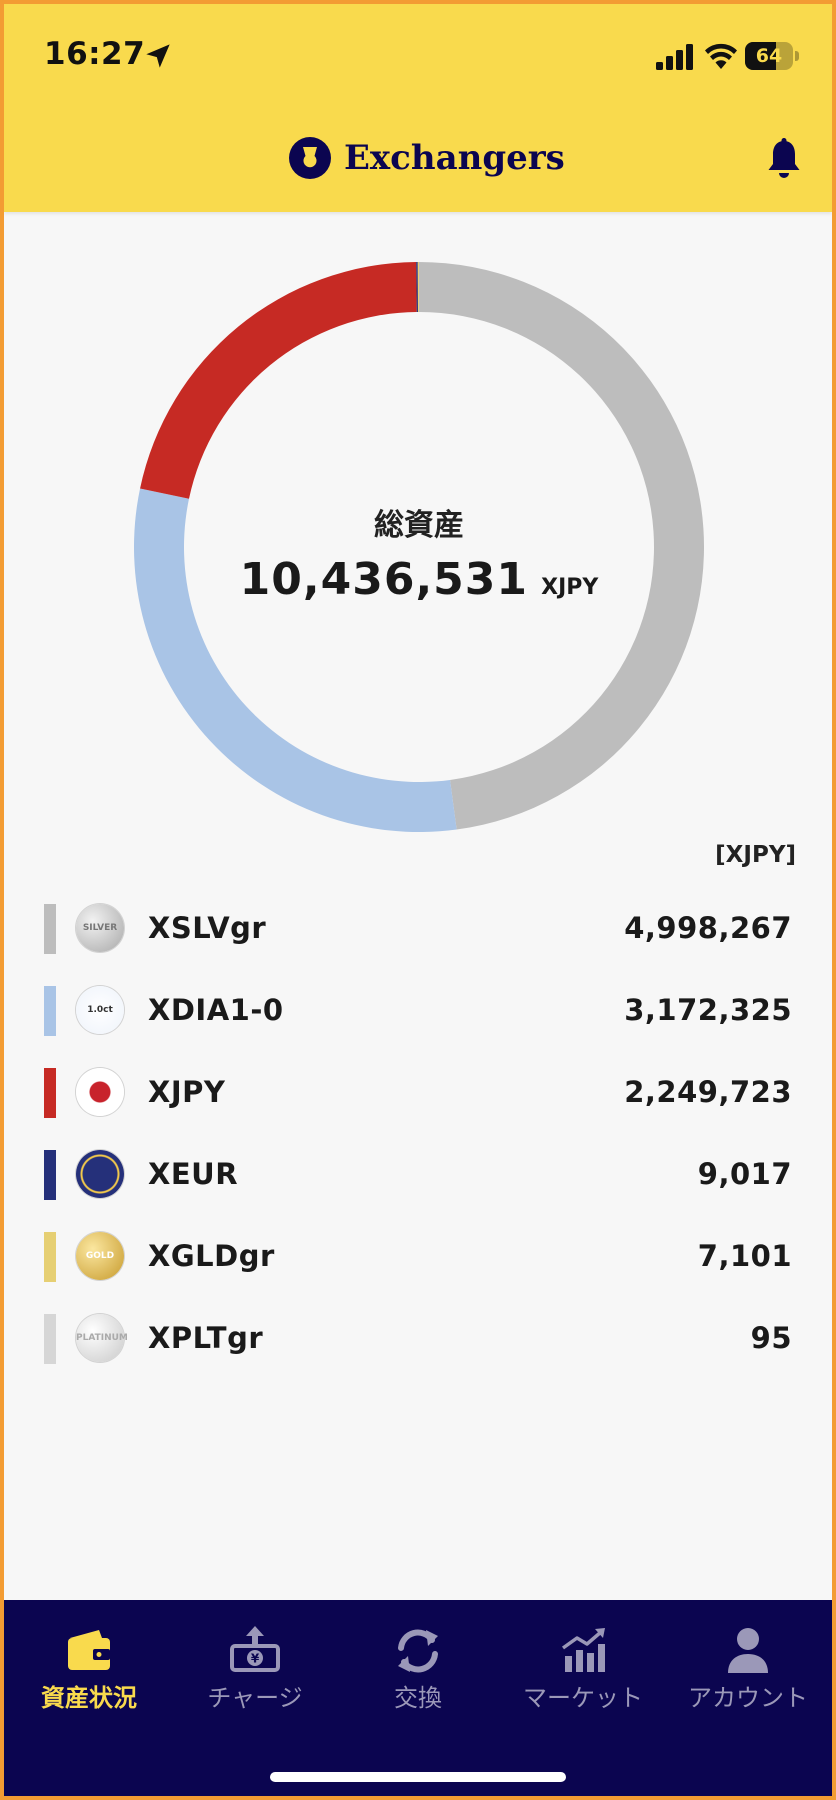 The height and width of the screenshot is (1800, 836). I want to click on coin-label: SILVER, so click(100, 928).